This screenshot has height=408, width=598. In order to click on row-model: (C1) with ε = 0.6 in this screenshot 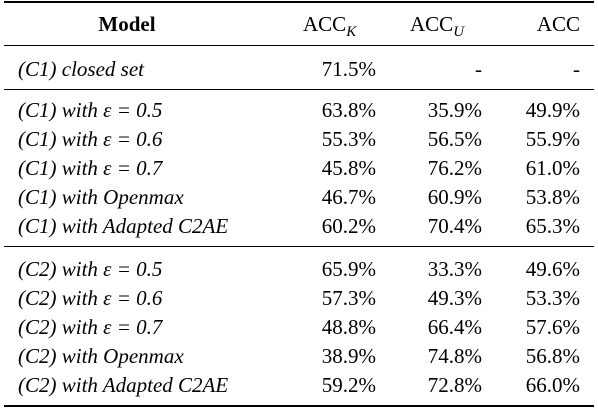, I will do `click(90, 139)`.